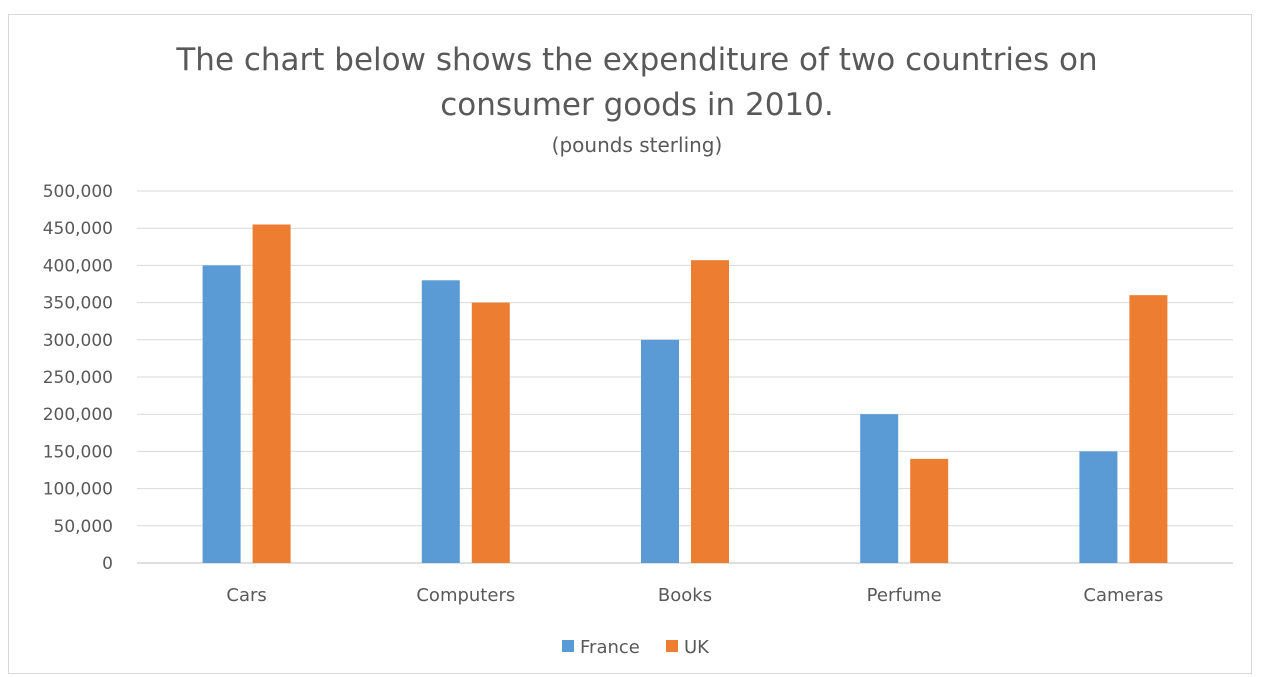 This screenshot has width=1261, height=677. Describe the element at coordinates (271, 394) in the screenshot. I see `bar-uk-cars` at that location.